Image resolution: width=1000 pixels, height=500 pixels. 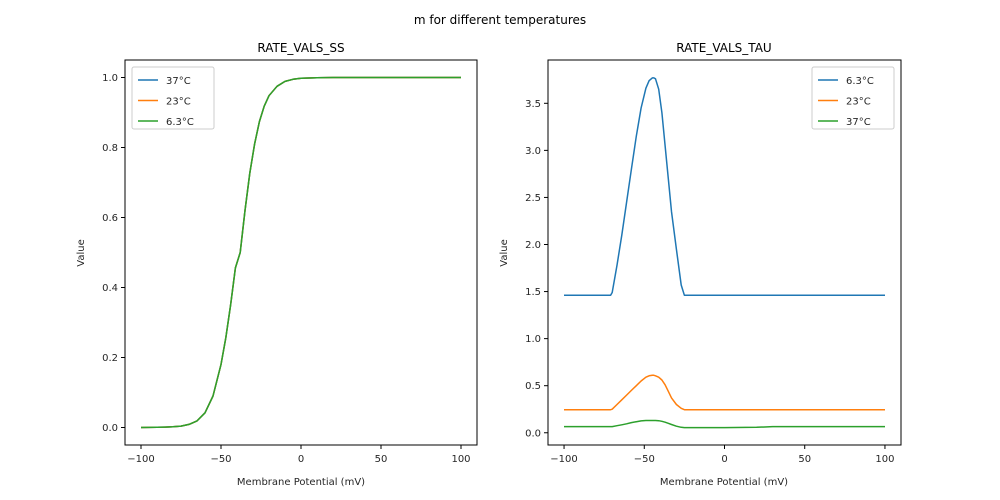 I want to click on y-tick-label: 2.0, so click(x=533, y=245).